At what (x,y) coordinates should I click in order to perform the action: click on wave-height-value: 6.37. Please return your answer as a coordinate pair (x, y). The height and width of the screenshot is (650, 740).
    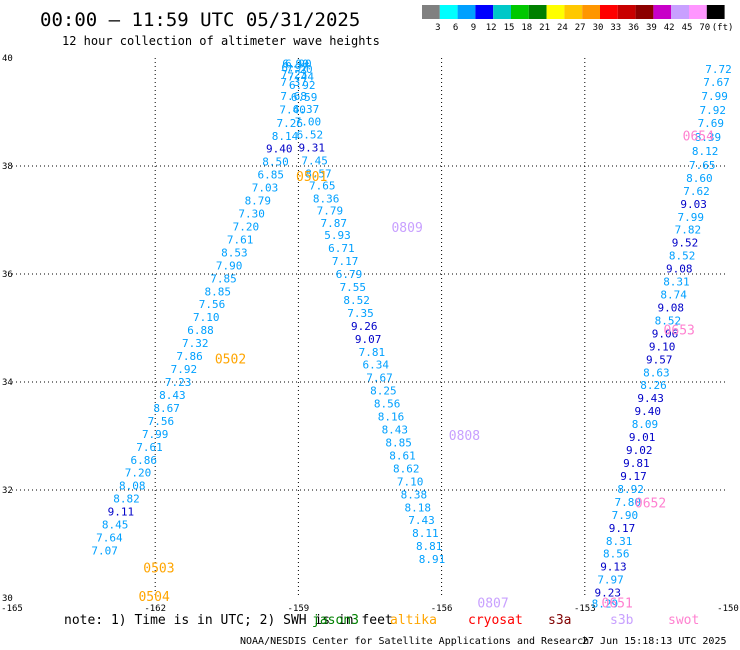
    Looking at the image, I should click on (306, 109).